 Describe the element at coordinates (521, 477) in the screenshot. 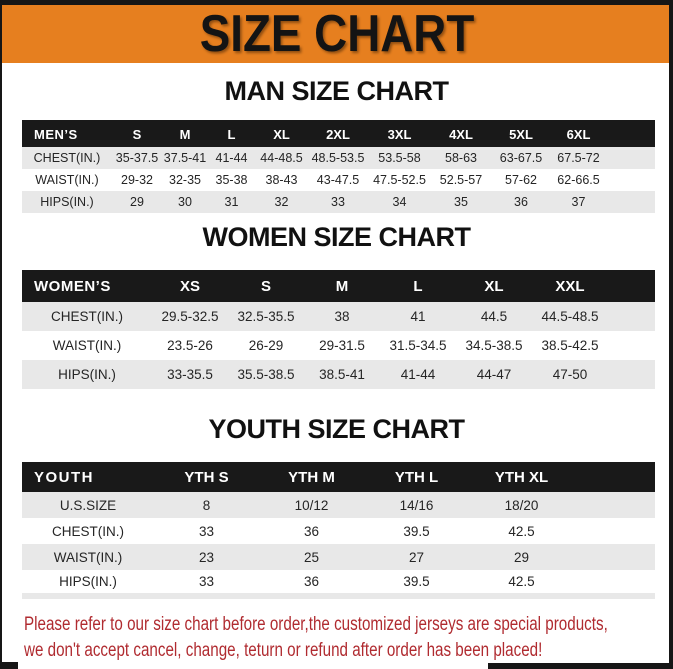

I see `youth-size-col-xl: YTH XL` at that location.